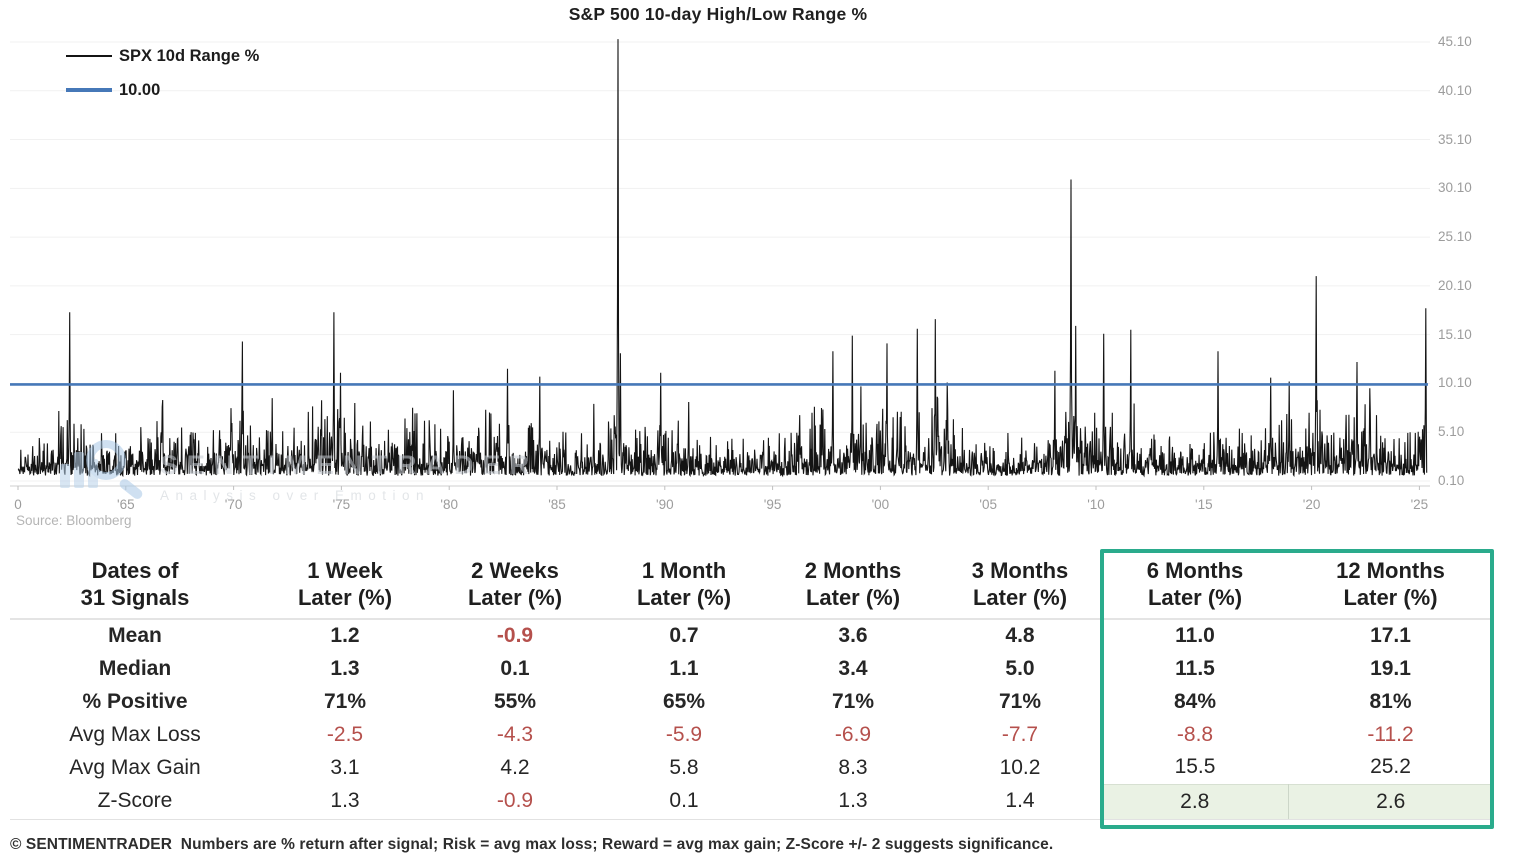 The height and width of the screenshot is (862, 1536). What do you see at coordinates (684, 586) in the screenshot?
I see `col-header-1-month: 1 Month Later (%)` at bounding box center [684, 586].